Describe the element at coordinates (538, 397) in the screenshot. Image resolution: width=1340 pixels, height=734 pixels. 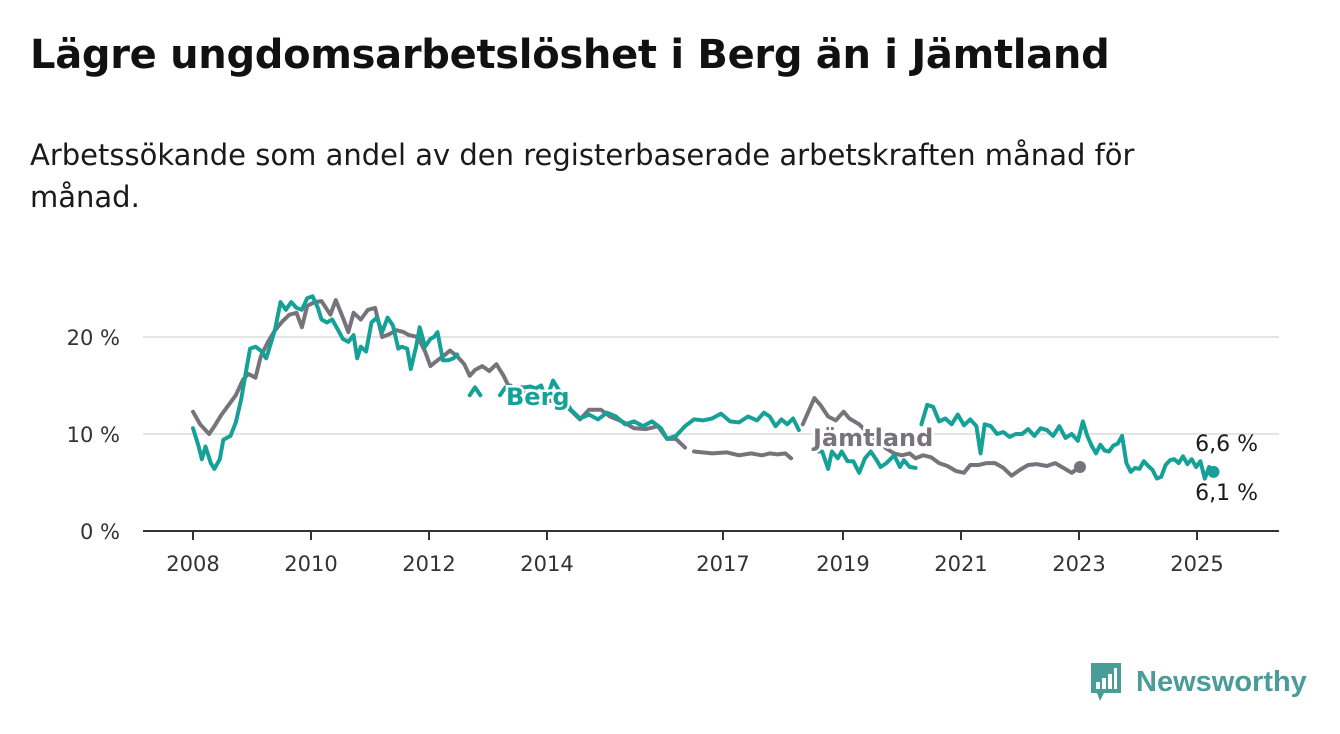
I see `series-name-label: Berg` at that location.